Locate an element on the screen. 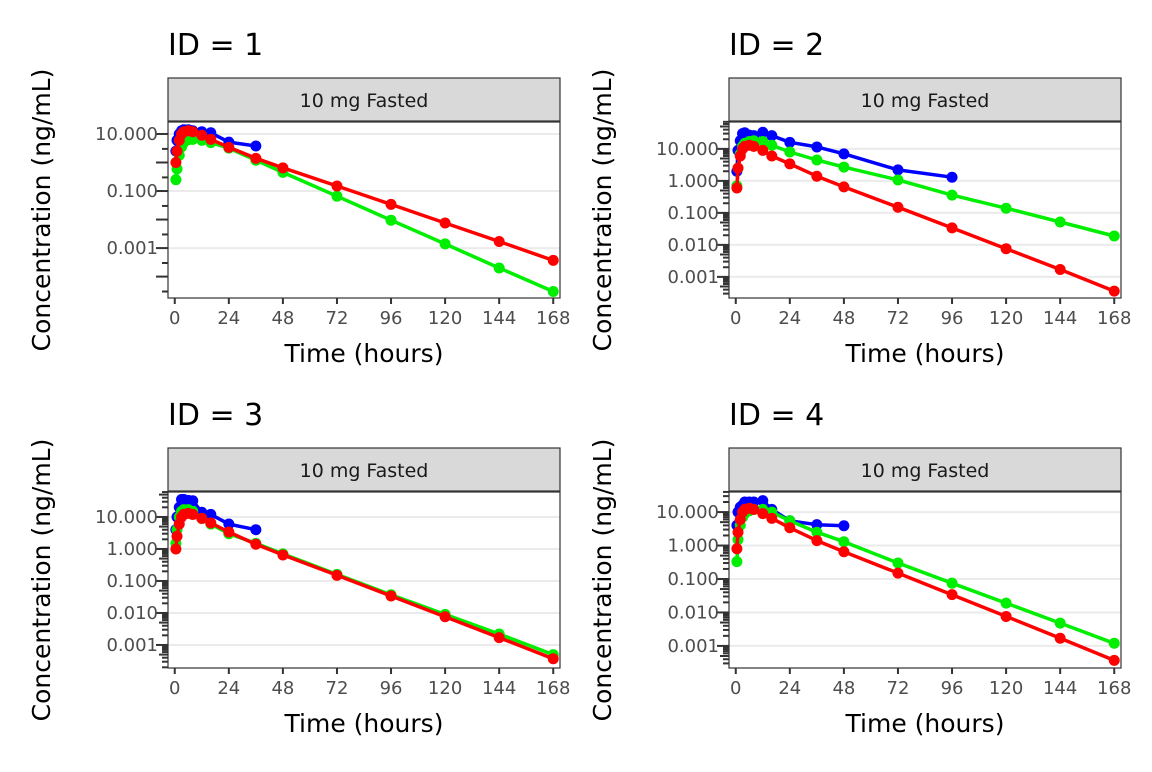  y-tick-label: 1.000 is located at coordinates (693, 181).